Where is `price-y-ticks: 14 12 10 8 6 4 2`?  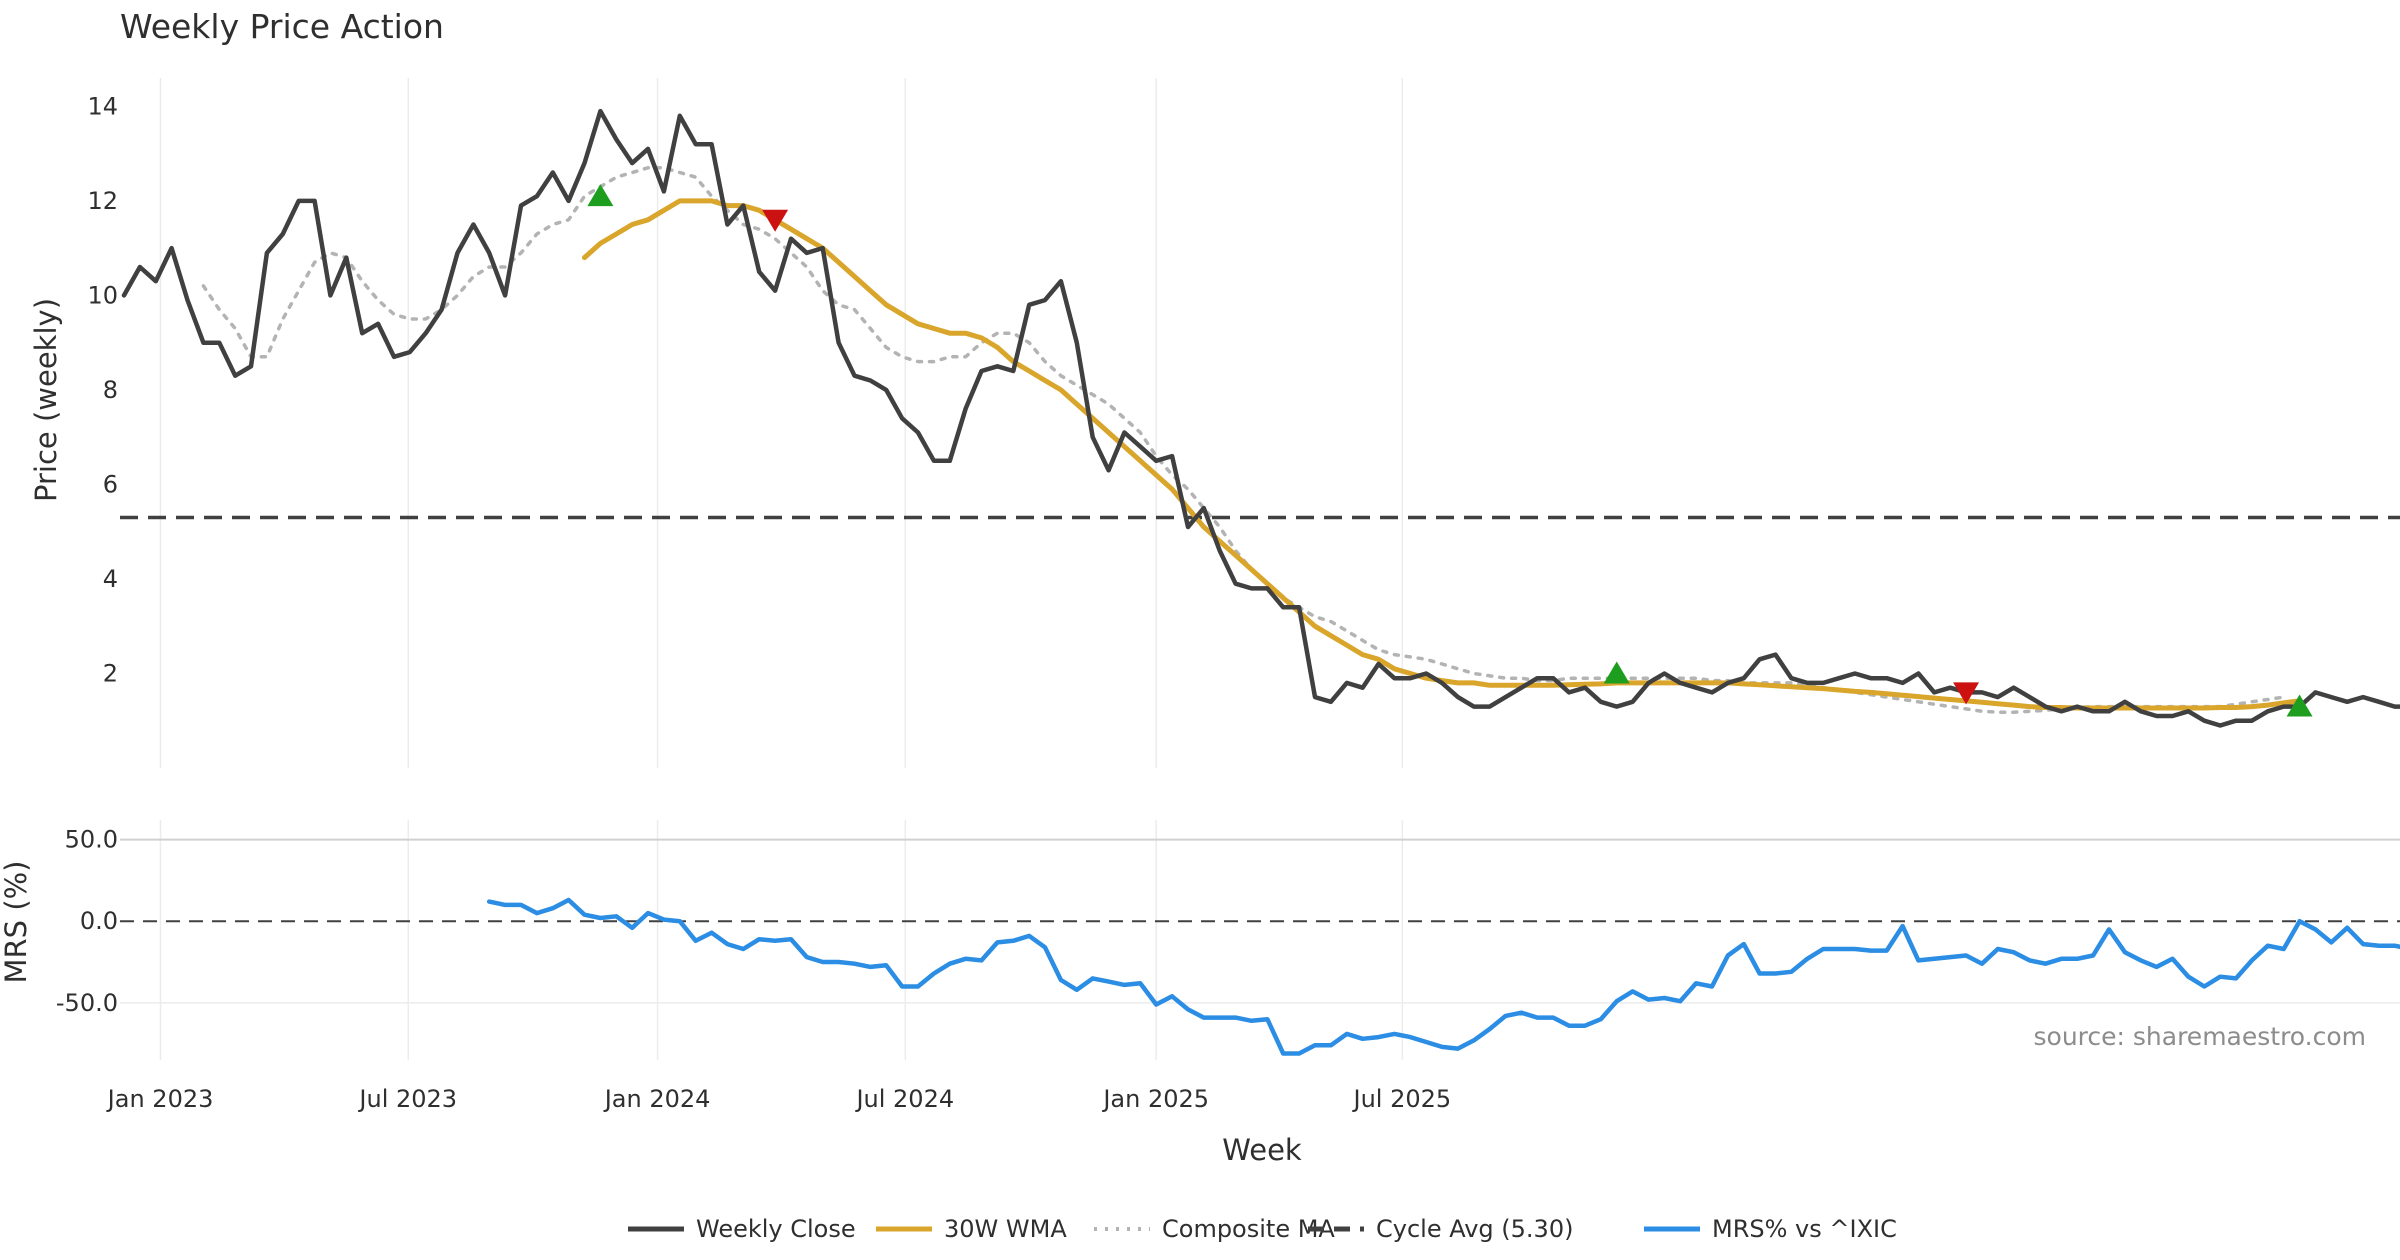 price-y-ticks: 14 12 10 8 6 4 2 is located at coordinates (102, 389).